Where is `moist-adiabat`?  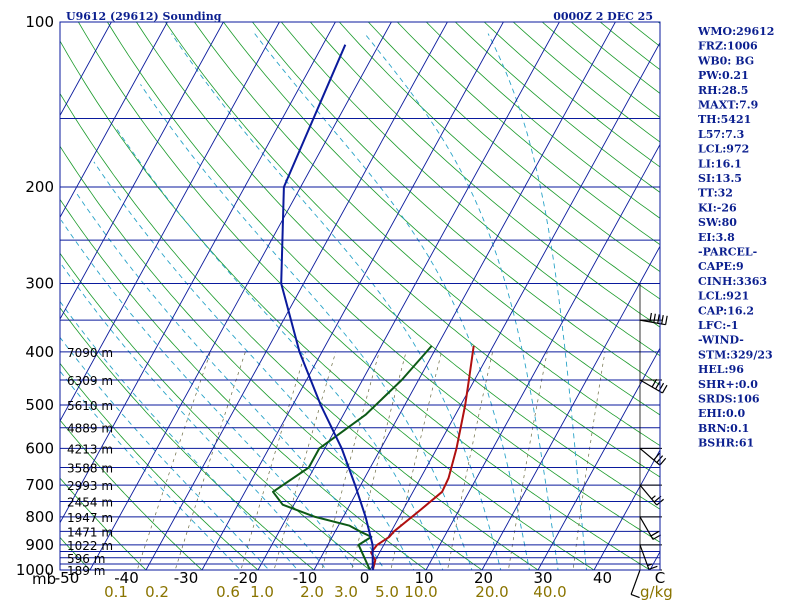 moist-adiabat is located at coordinates (537, 301).